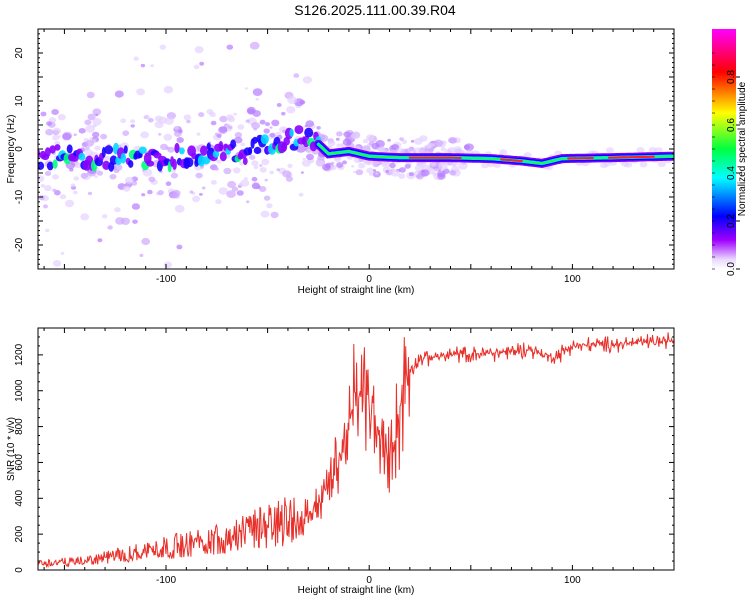 This screenshot has width=750, height=600. What do you see at coordinates (19, 498) in the screenshot?
I see `y-tick-label: 400` at bounding box center [19, 498].